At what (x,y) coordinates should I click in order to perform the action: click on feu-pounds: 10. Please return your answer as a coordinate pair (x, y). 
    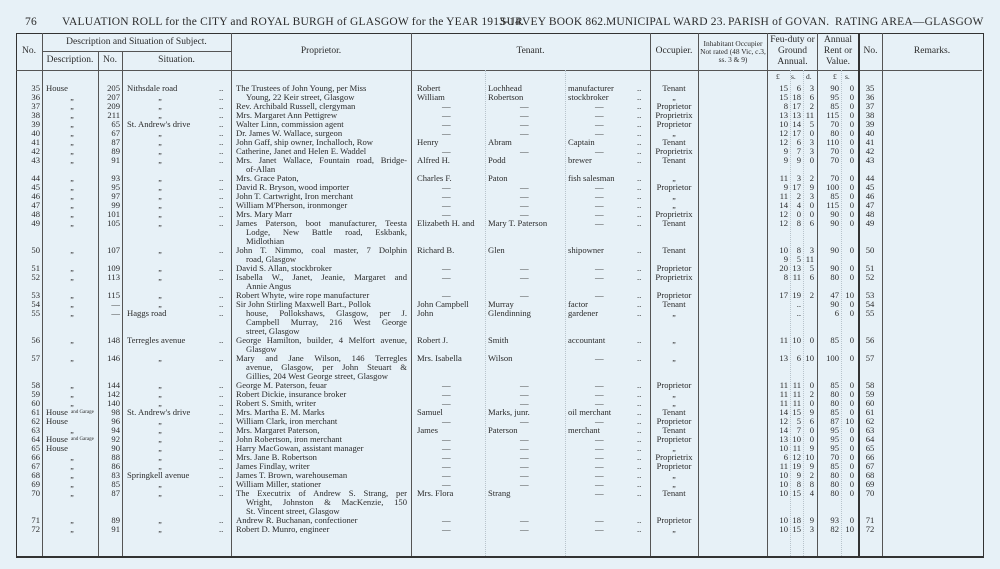
    Looking at the image, I should click on (783, 250).